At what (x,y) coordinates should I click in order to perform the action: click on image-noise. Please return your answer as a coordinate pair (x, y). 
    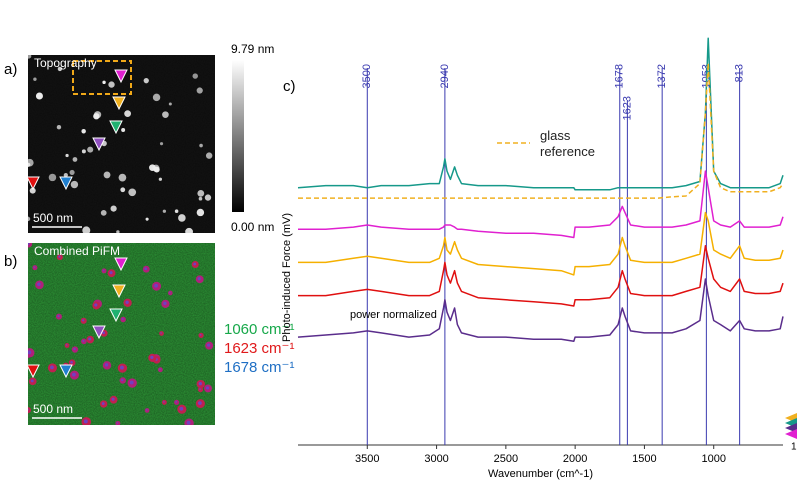
    Looking at the image, I should click on (121, 144).